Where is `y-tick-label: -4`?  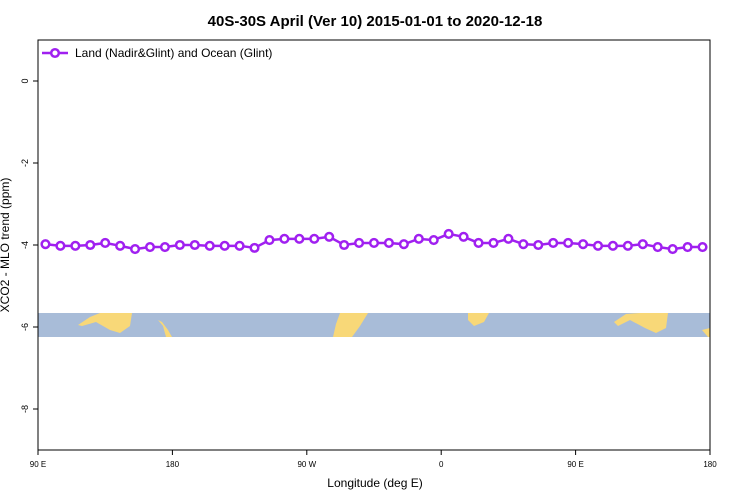 y-tick-label: -4 is located at coordinates (25, 245).